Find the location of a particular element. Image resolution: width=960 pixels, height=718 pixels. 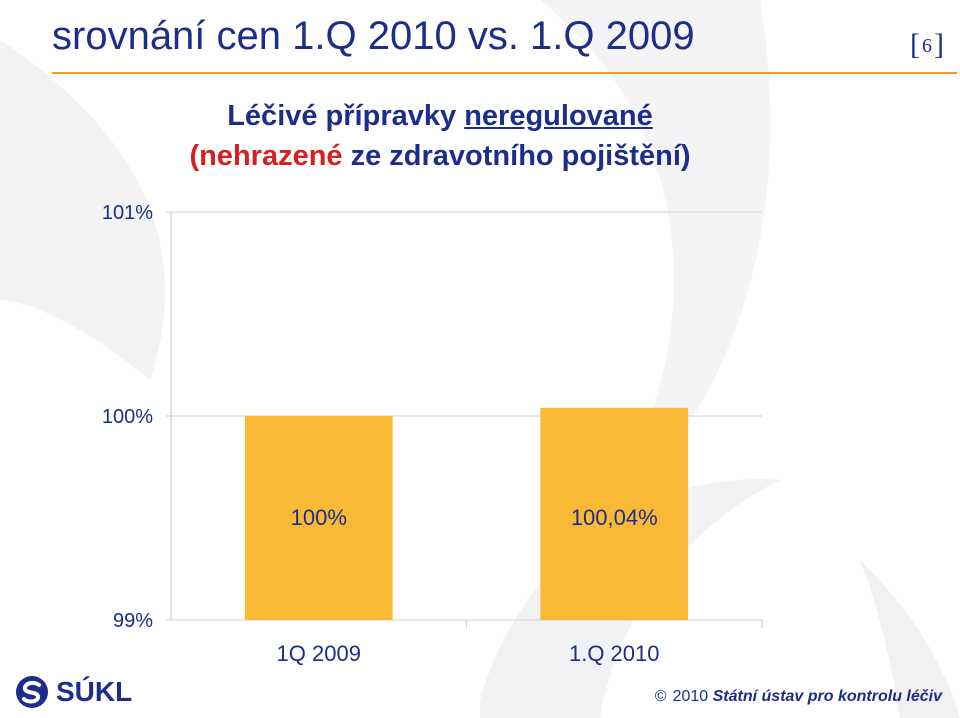

y-tick-label: 101% is located at coordinates (127, 213).